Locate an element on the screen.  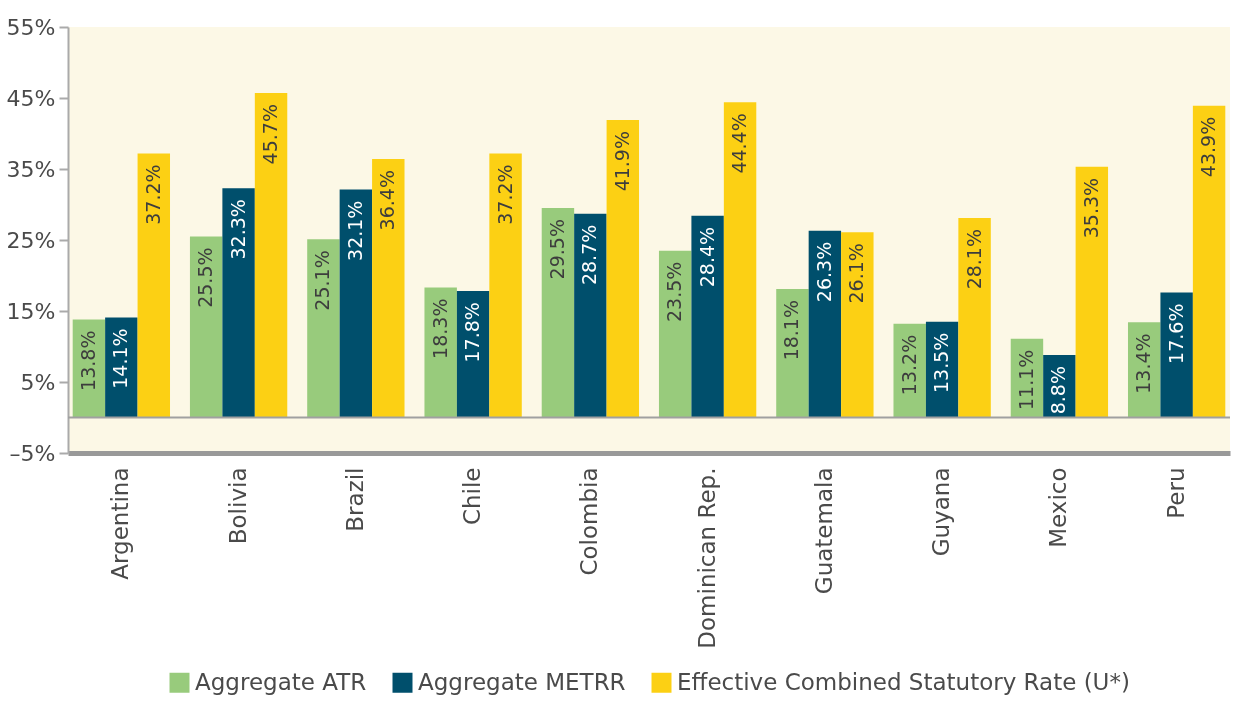
x-tick-label: Peru is located at coordinates (1175, 493).